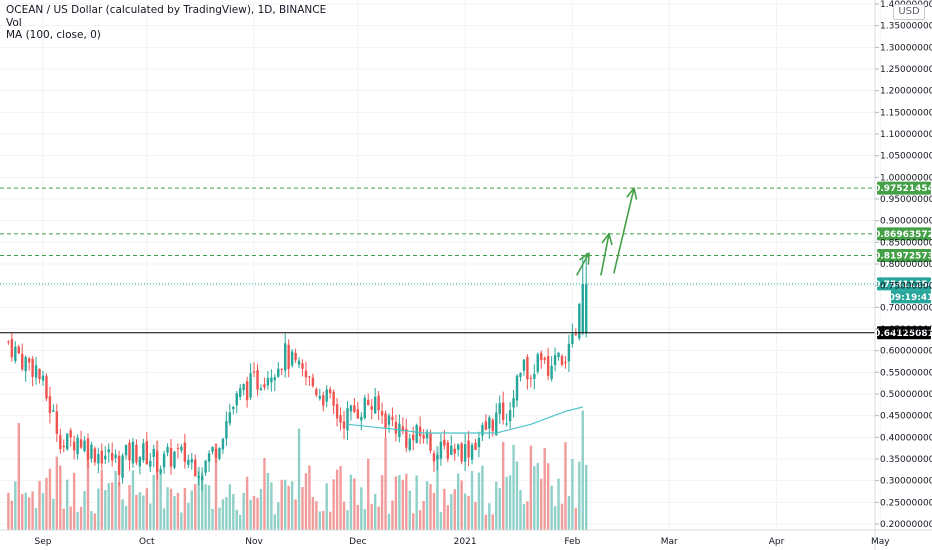 This screenshot has width=932, height=550. What do you see at coordinates (584, 258) in the screenshot?
I see `target-arrow-1-head` at bounding box center [584, 258].